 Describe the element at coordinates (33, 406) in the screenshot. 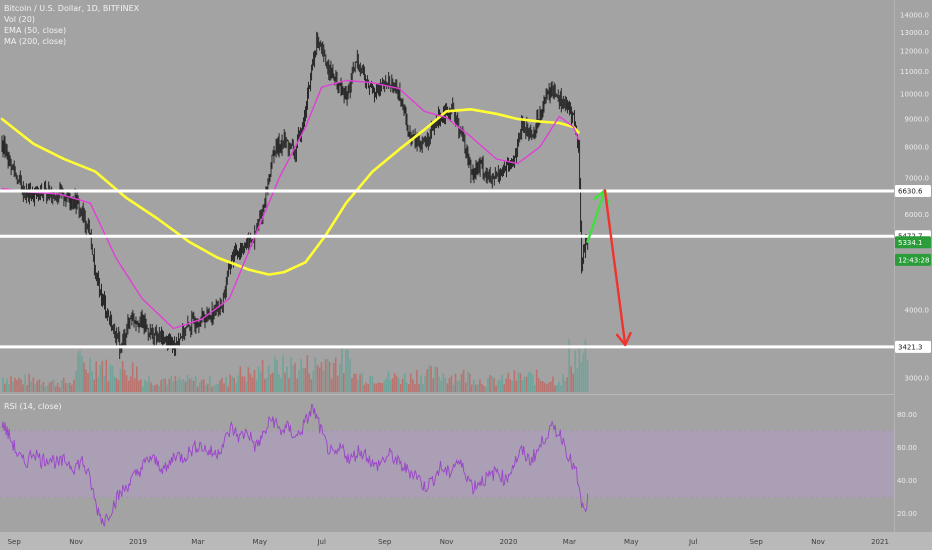

I see `legend-rsi: RSI (14, close)` at that location.